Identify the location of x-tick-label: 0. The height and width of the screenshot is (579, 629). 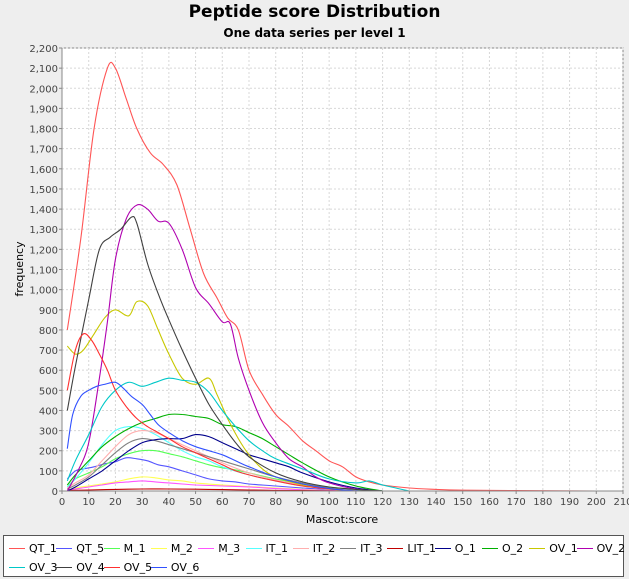
(62, 502).